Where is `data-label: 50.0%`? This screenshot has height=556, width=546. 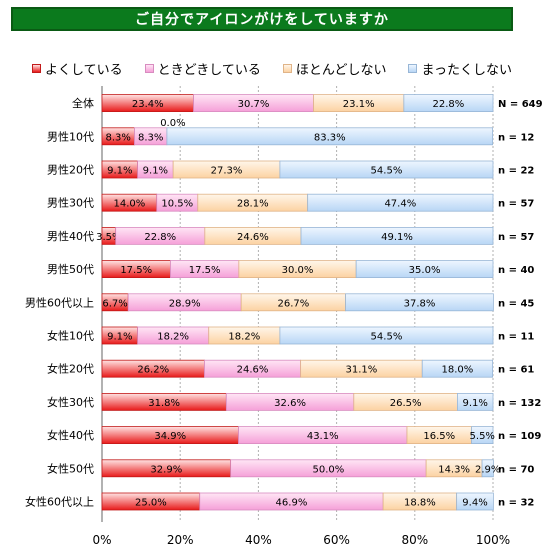 data-label: 50.0% is located at coordinates (328, 469).